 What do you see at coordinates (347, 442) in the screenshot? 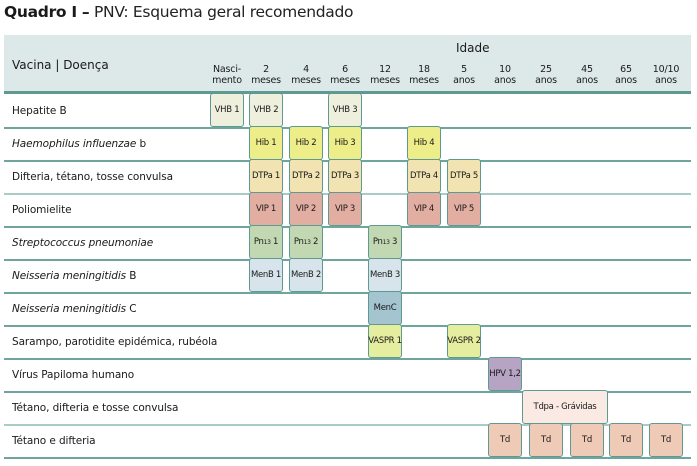
I see `table-row: Tétano e difteria` at bounding box center [347, 442].